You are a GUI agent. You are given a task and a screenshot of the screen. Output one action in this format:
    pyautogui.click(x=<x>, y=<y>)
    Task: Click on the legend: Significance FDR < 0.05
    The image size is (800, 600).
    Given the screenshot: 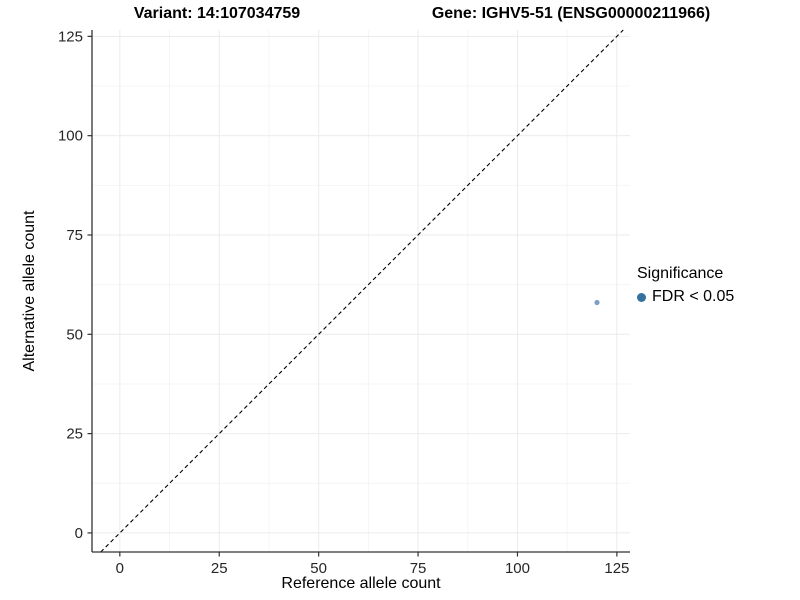 What is the action you would take?
    pyautogui.click(x=685, y=285)
    